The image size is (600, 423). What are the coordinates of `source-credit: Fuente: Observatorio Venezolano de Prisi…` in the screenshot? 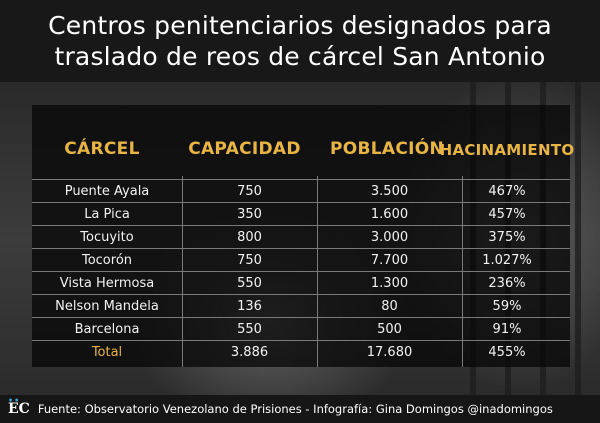 It's located at (295, 409).